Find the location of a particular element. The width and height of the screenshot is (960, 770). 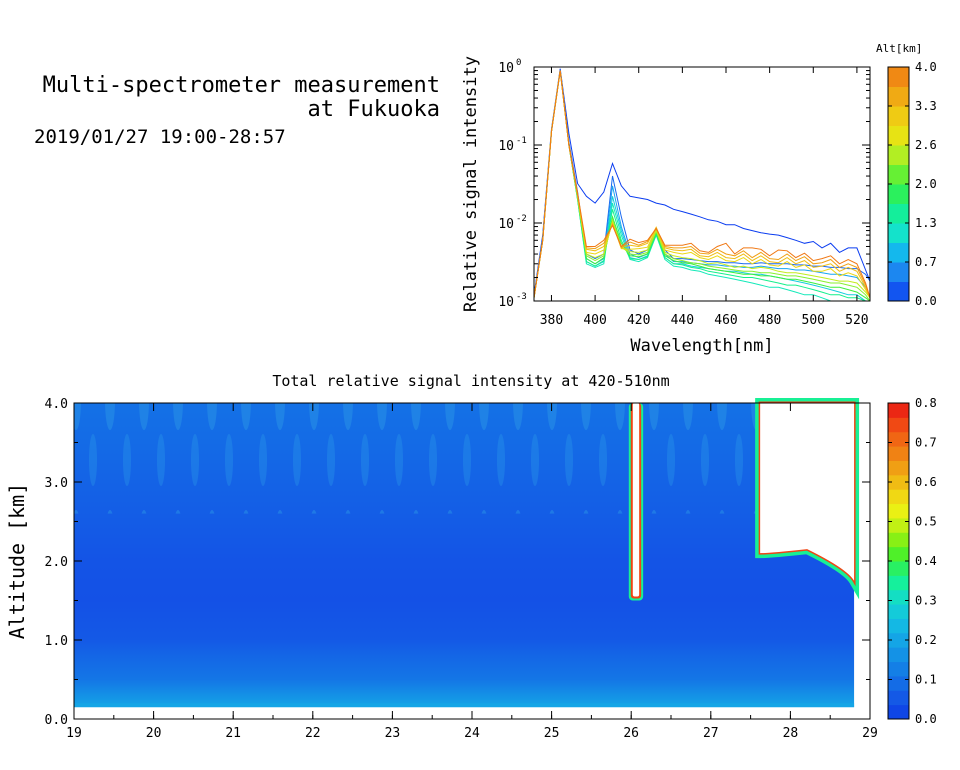

intensity-colorbar-tick-label: 0.8 is located at coordinates (926, 403).